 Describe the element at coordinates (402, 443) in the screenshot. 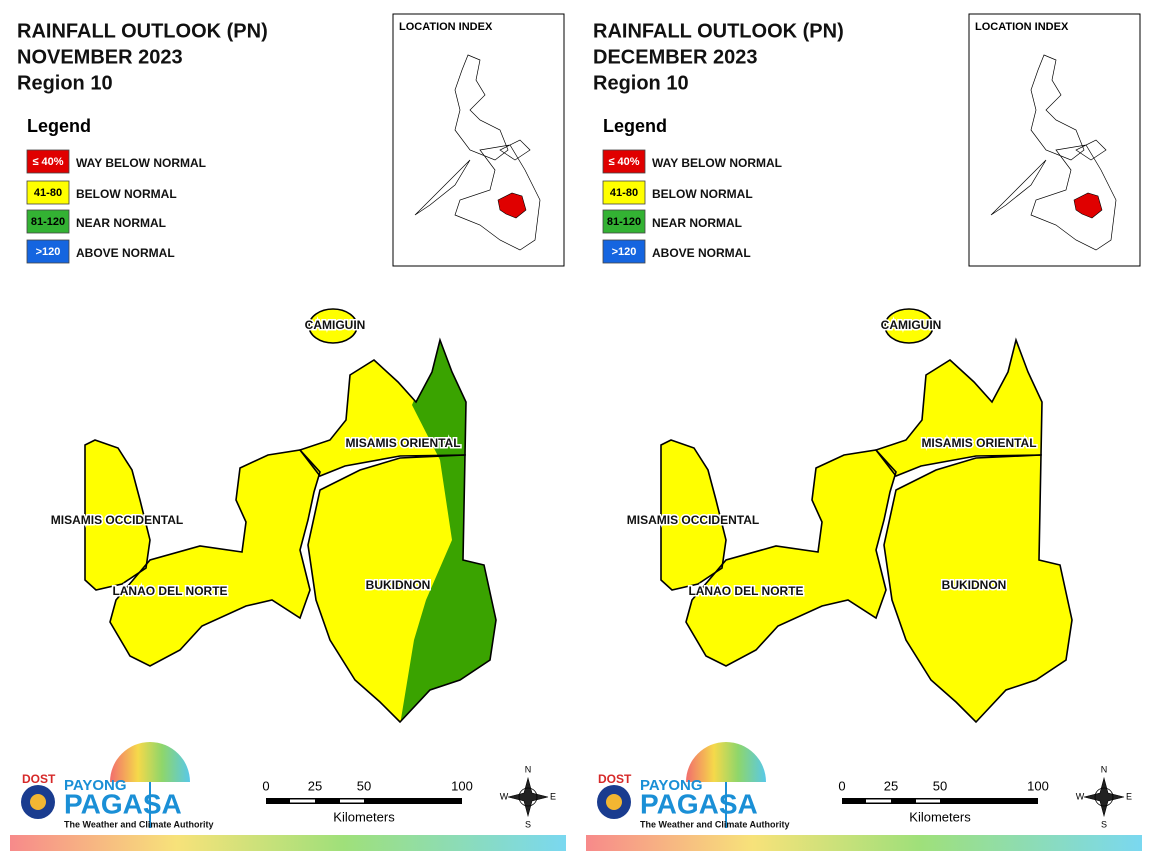

I see `map-label: MISAMIS ORIENTAL` at that location.